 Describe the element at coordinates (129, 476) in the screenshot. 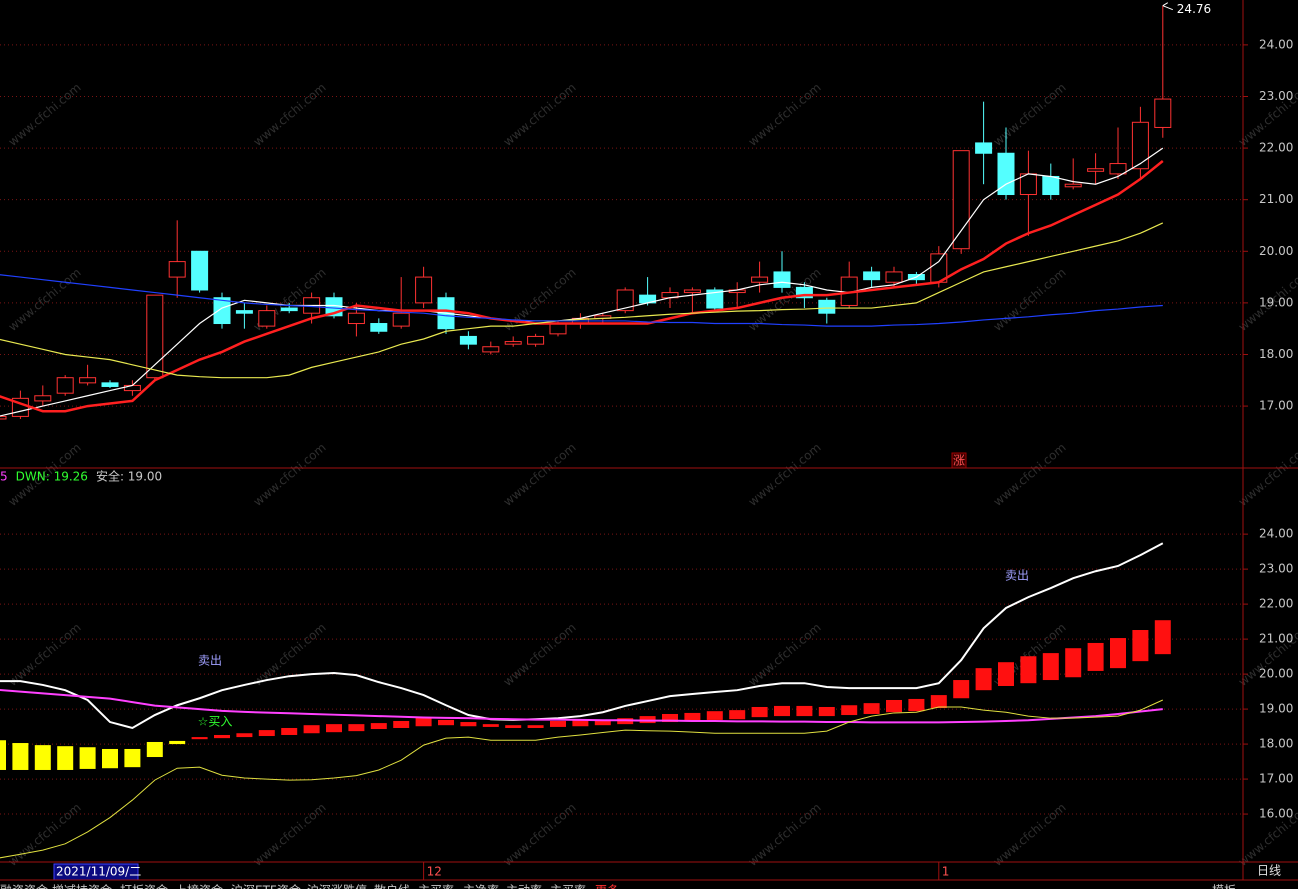

I see `legend-entry: 安全: 19.00` at that location.